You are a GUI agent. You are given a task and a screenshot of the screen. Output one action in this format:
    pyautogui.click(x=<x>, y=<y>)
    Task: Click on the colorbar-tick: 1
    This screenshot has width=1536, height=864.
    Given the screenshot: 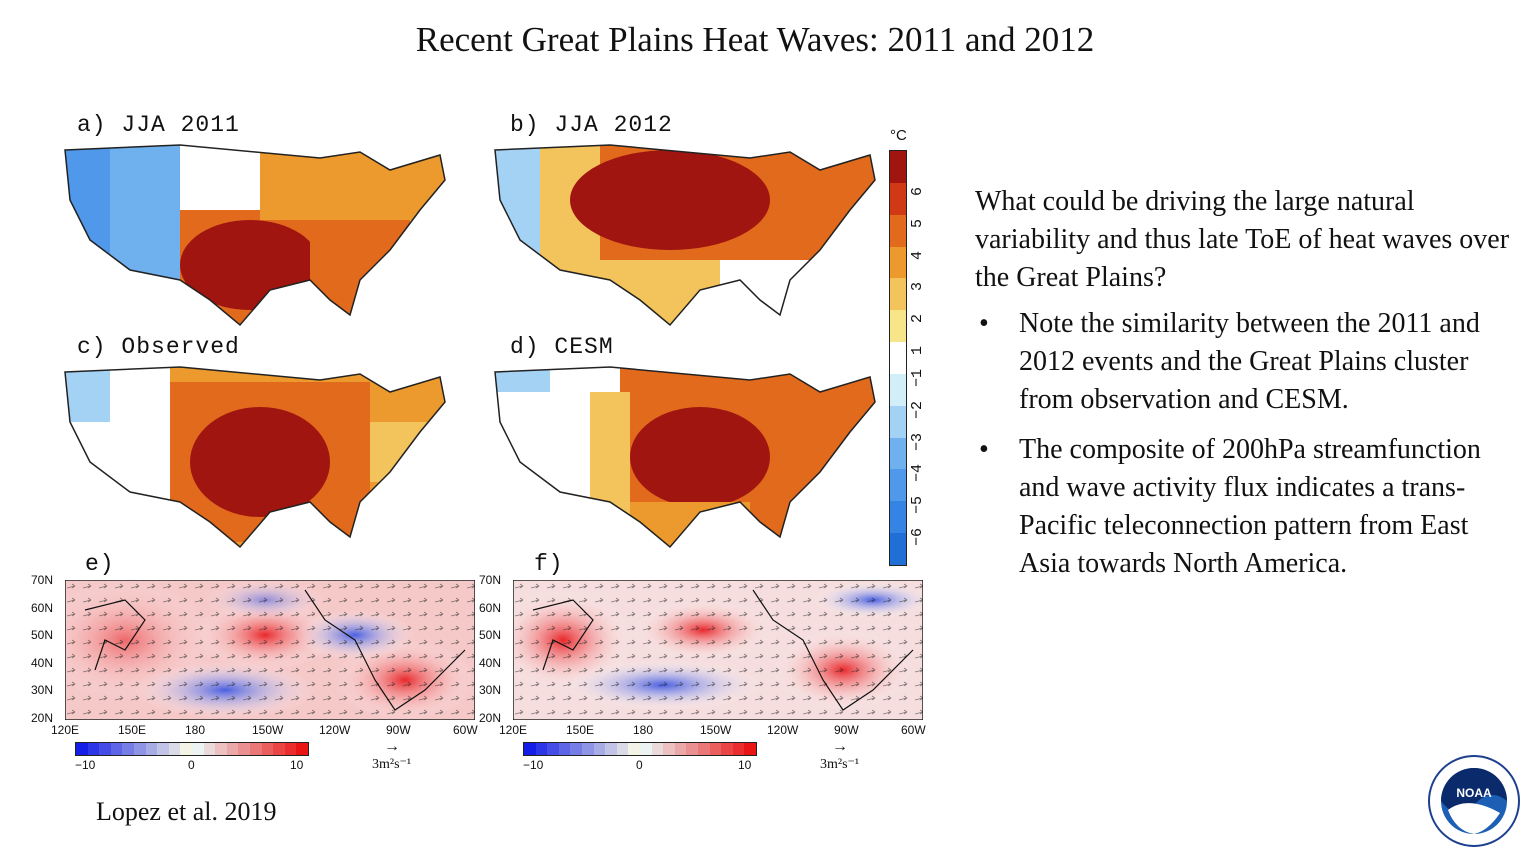 What is the action you would take?
    pyautogui.click(x=917, y=351)
    